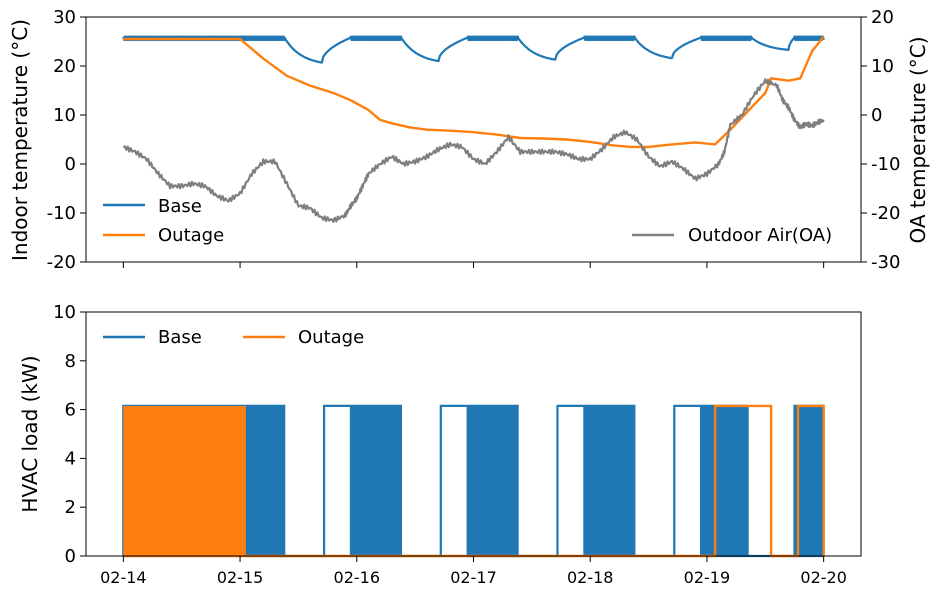 The width and height of the screenshot is (947, 594). Describe the element at coordinates (880, 140) in the screenshot. I see `top-right-axis: -30 -20 -10 0 10 20` at that location.